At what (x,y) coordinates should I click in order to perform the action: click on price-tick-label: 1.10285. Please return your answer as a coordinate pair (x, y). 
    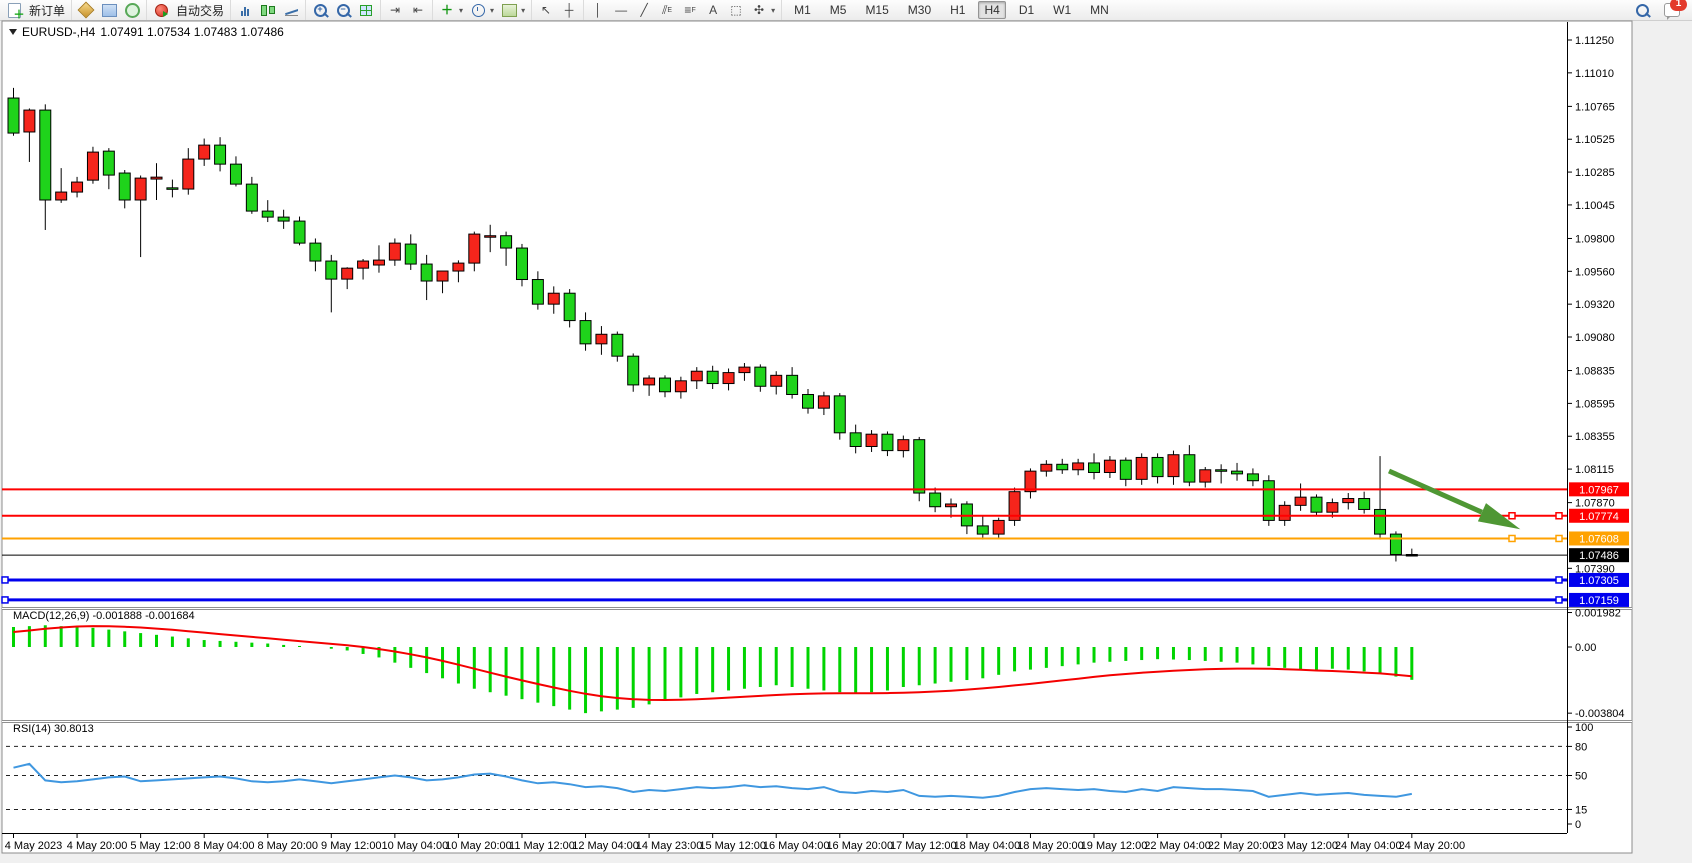
    Looking at the image, I should click on (1595, 173).